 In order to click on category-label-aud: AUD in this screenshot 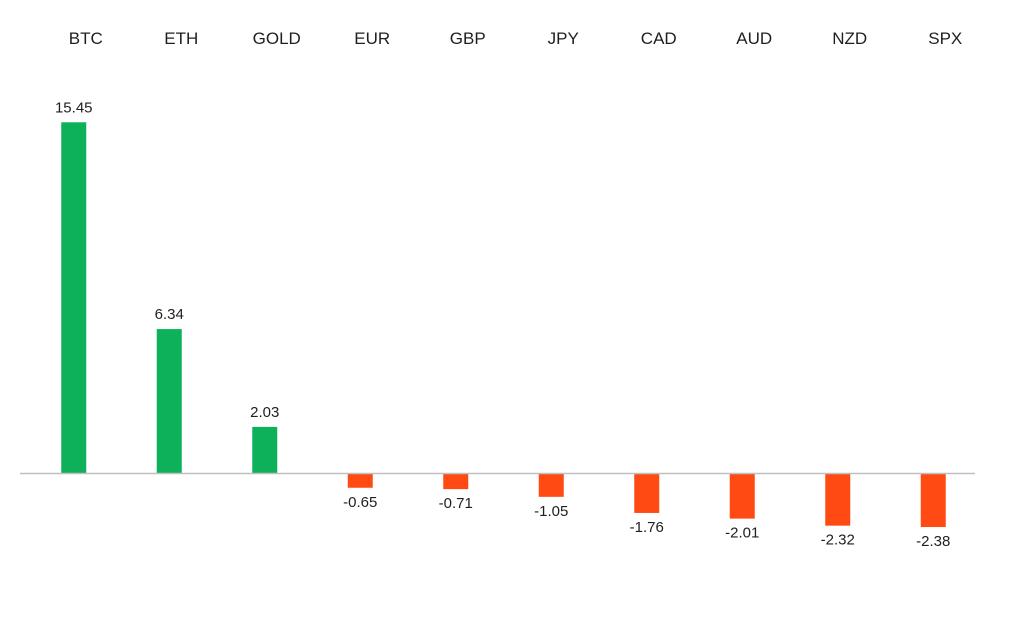, I will do `click(754, 38)`.